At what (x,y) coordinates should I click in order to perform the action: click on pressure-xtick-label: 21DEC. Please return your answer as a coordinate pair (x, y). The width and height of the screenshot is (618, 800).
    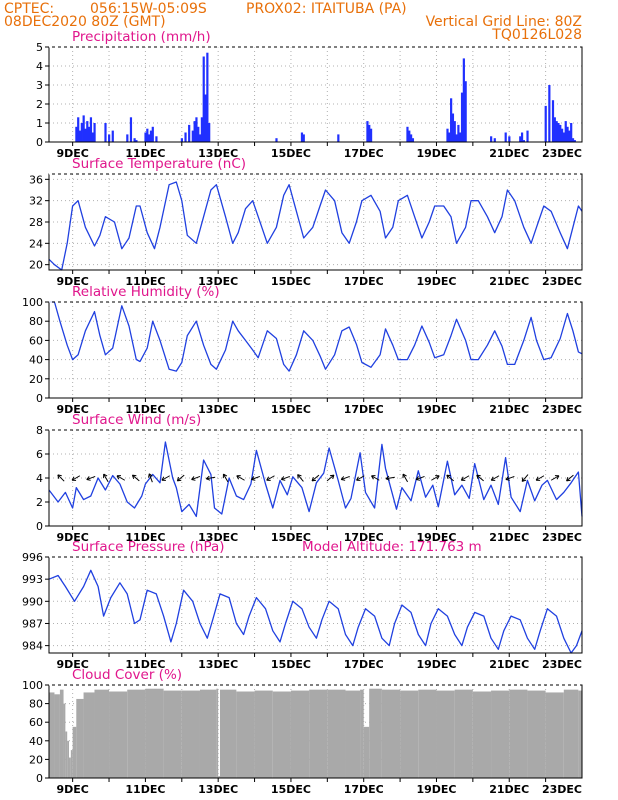
    Looking at the image, I should click on (509, 664).